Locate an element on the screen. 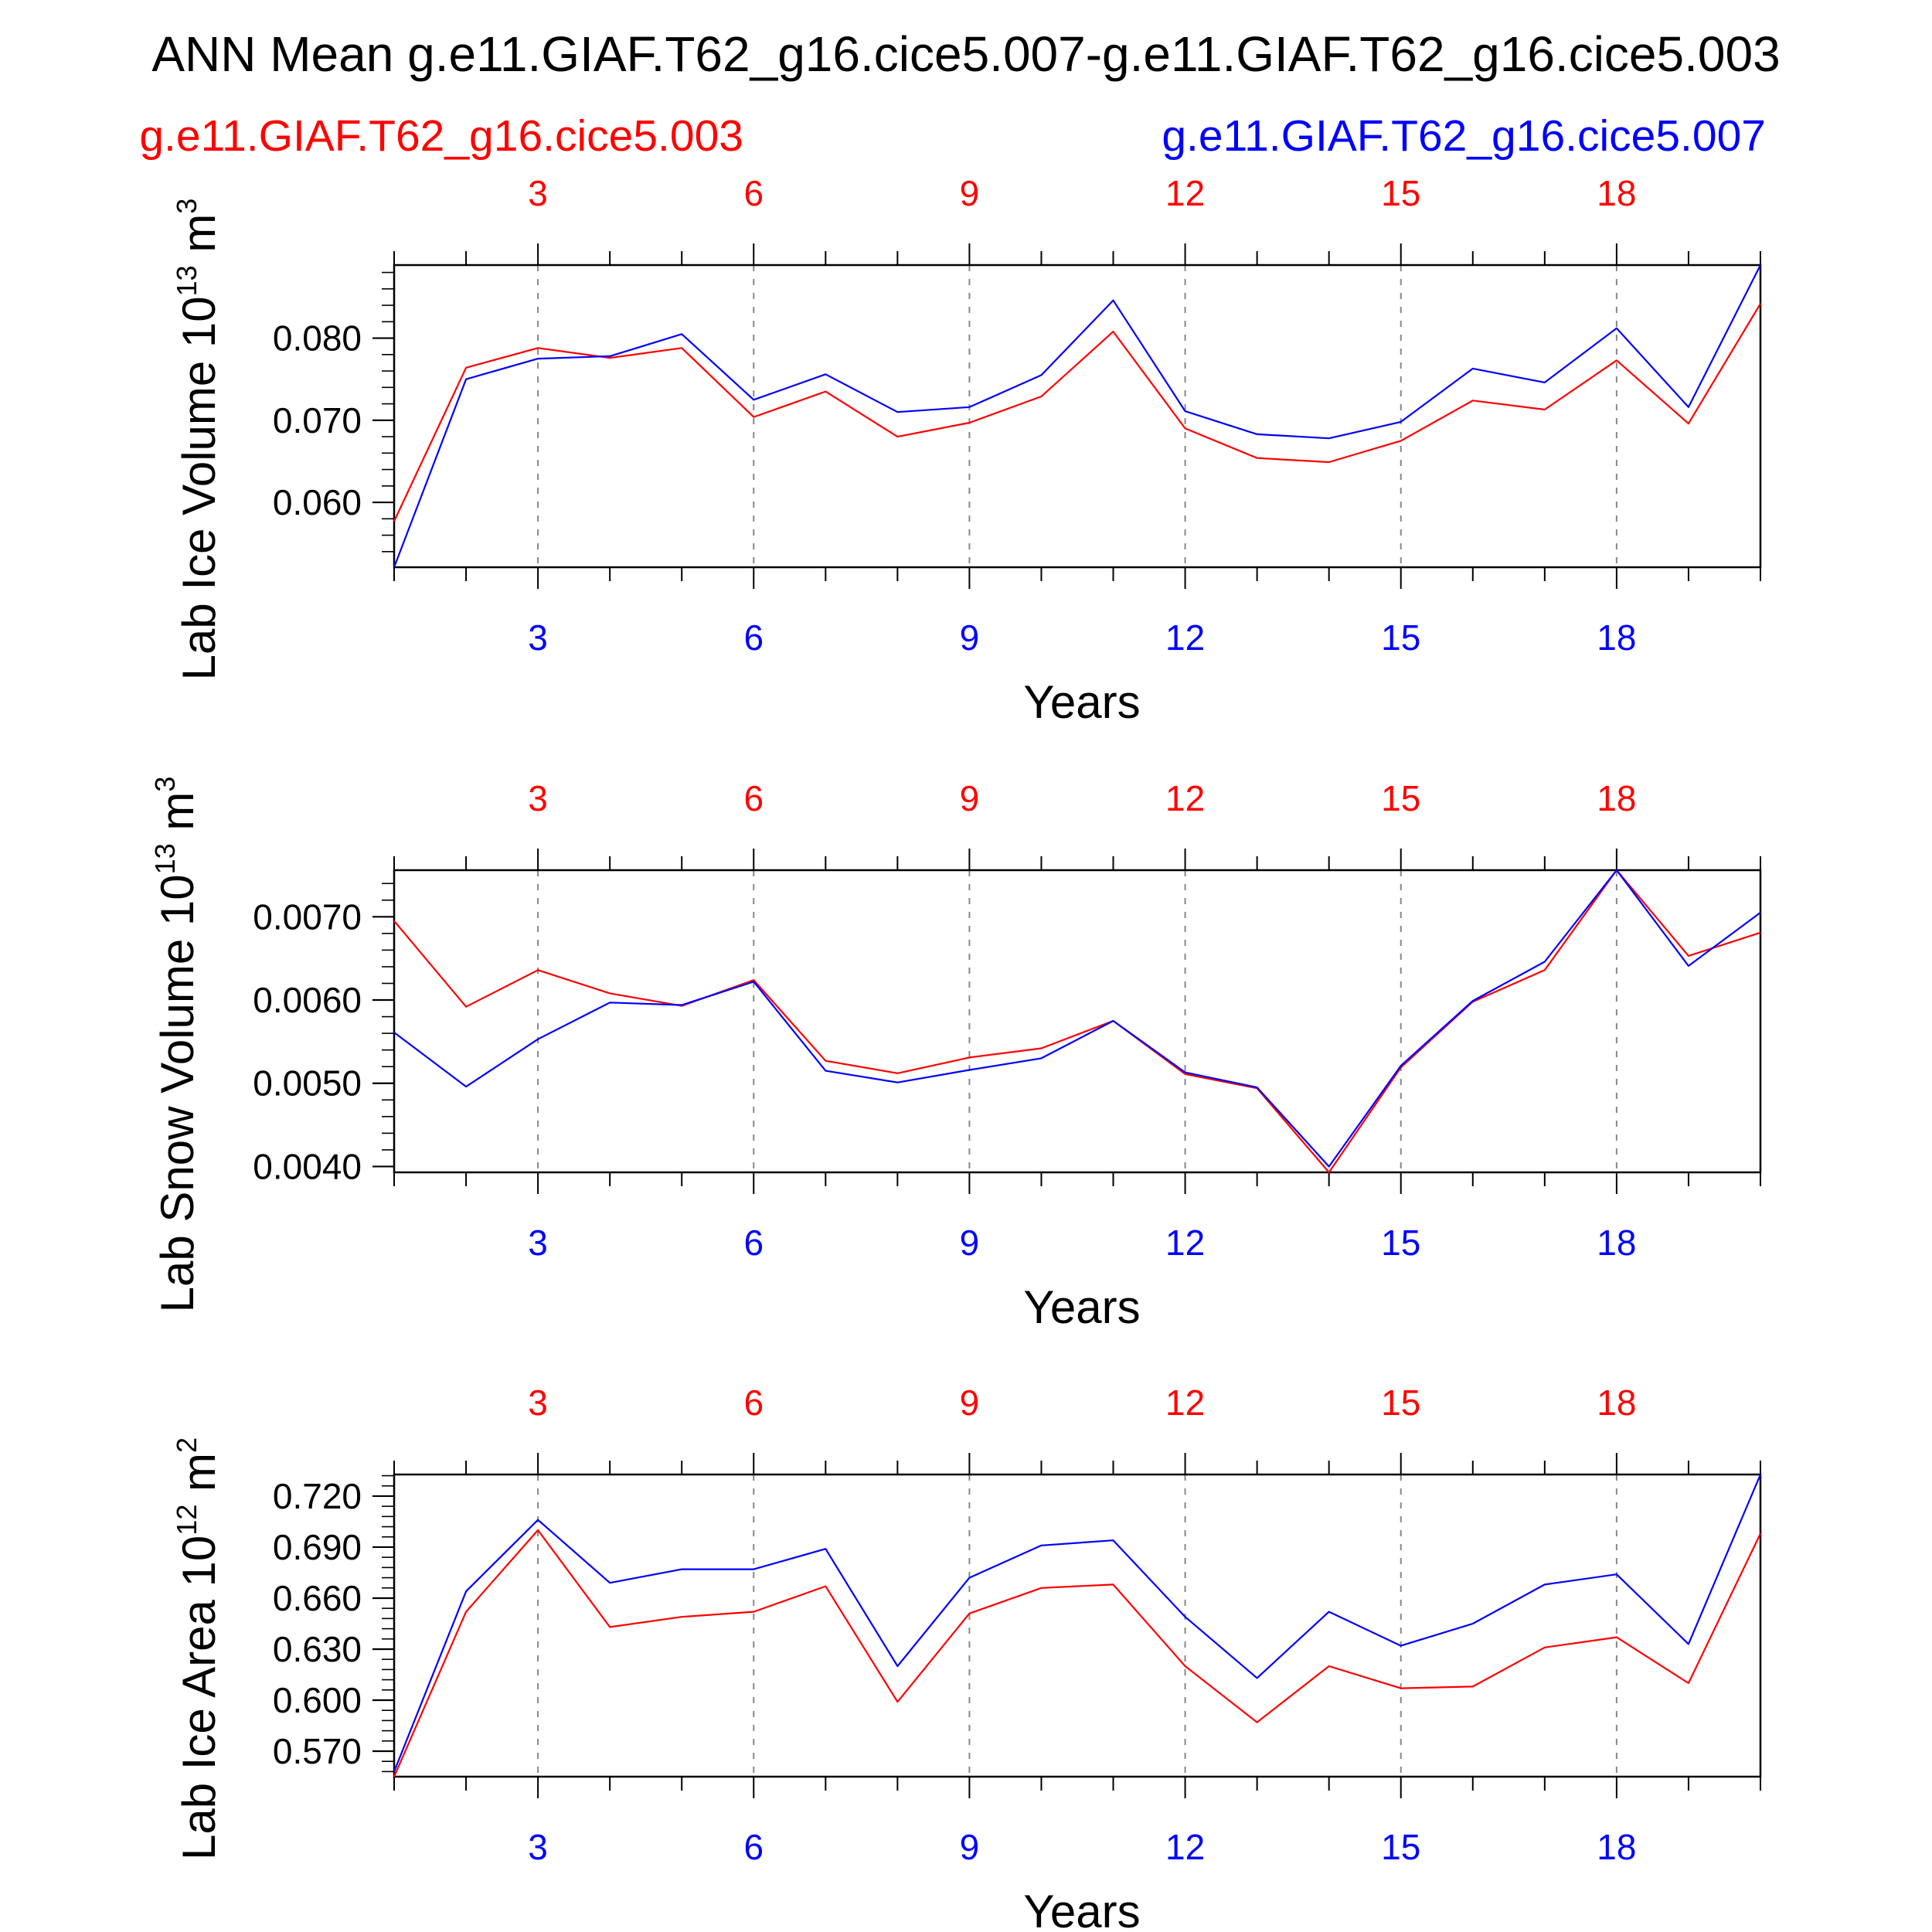  y-axis-label: Lab Ice Volume 1013 m3 is located at coordinates (198, 440).